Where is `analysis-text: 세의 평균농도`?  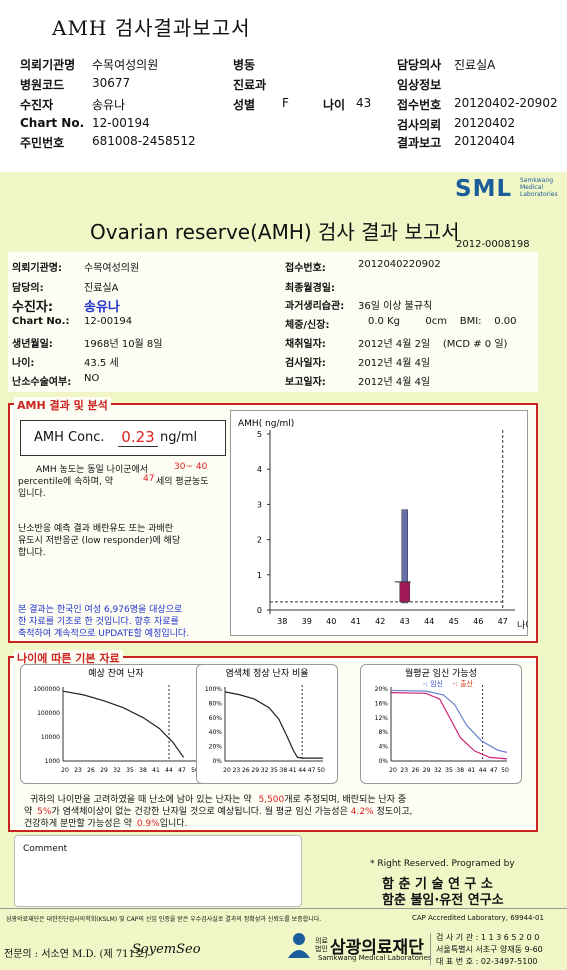 analysis-text: 세의 평균농도 is located at coordinates (182, 482).